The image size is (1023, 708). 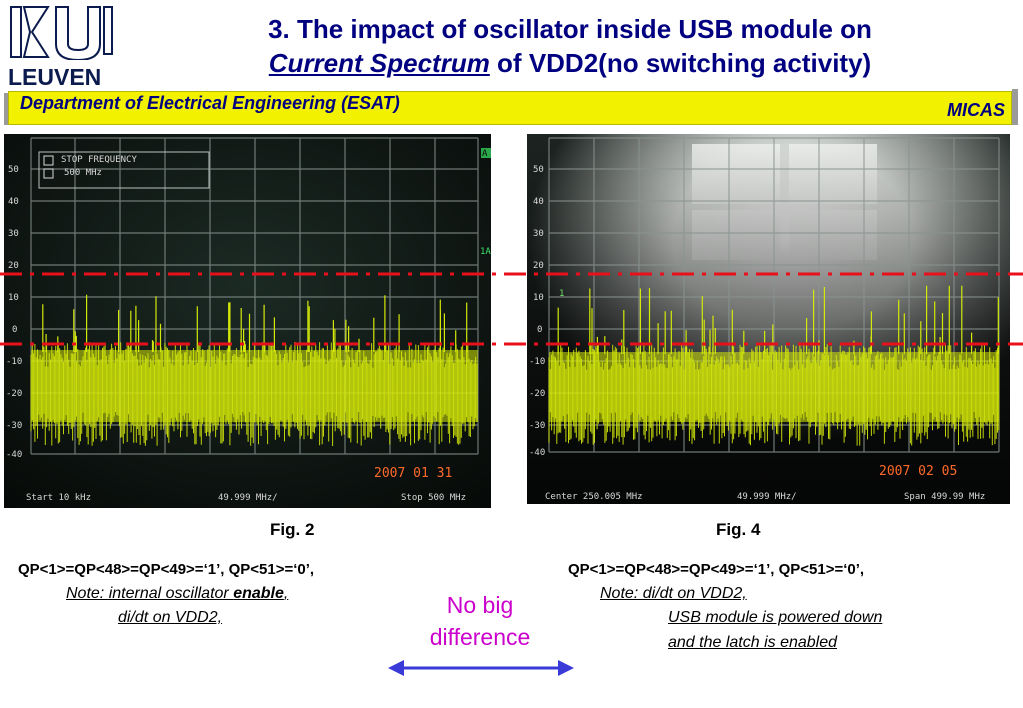 I want to click on fig4-note-line2: USB module is powered down, so click(x=775, y=617).